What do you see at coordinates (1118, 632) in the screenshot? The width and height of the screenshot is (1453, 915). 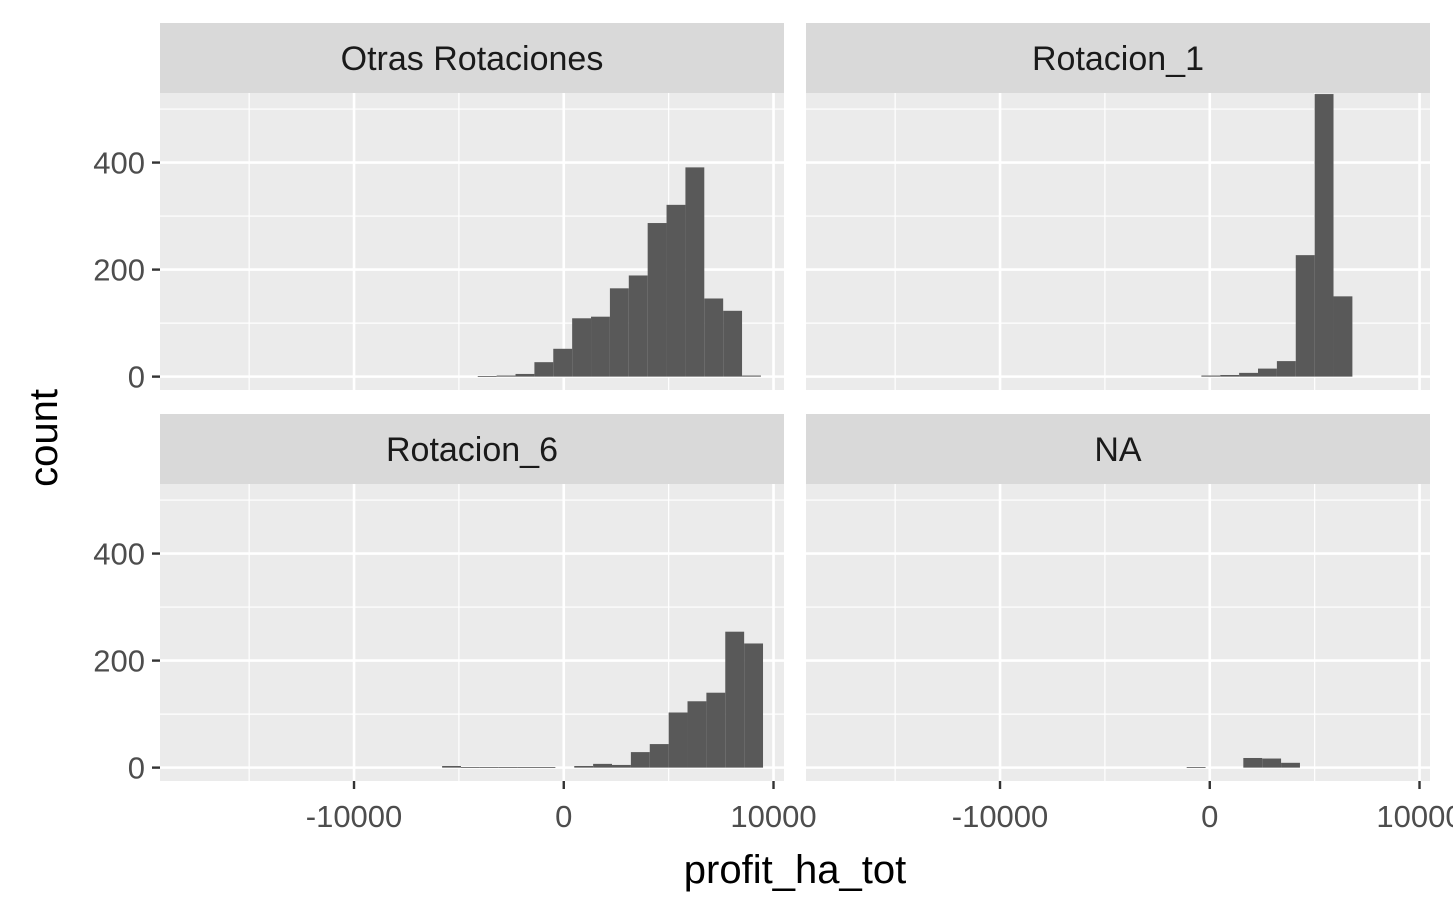 I see `panel-background` at bounding box center [1118, 632].